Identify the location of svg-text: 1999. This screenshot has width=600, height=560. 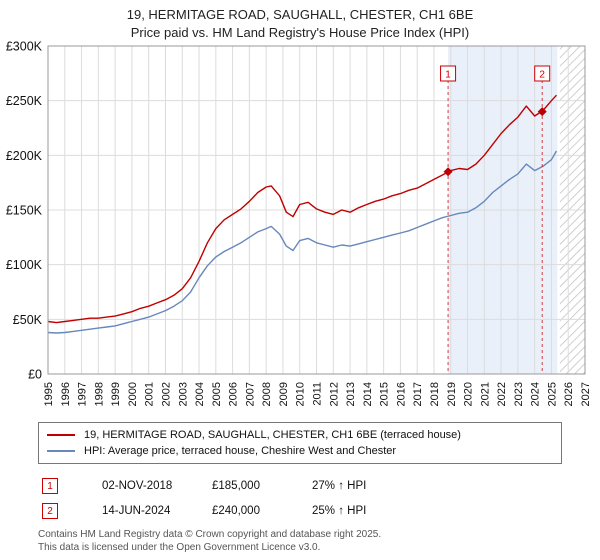
(116, 394).